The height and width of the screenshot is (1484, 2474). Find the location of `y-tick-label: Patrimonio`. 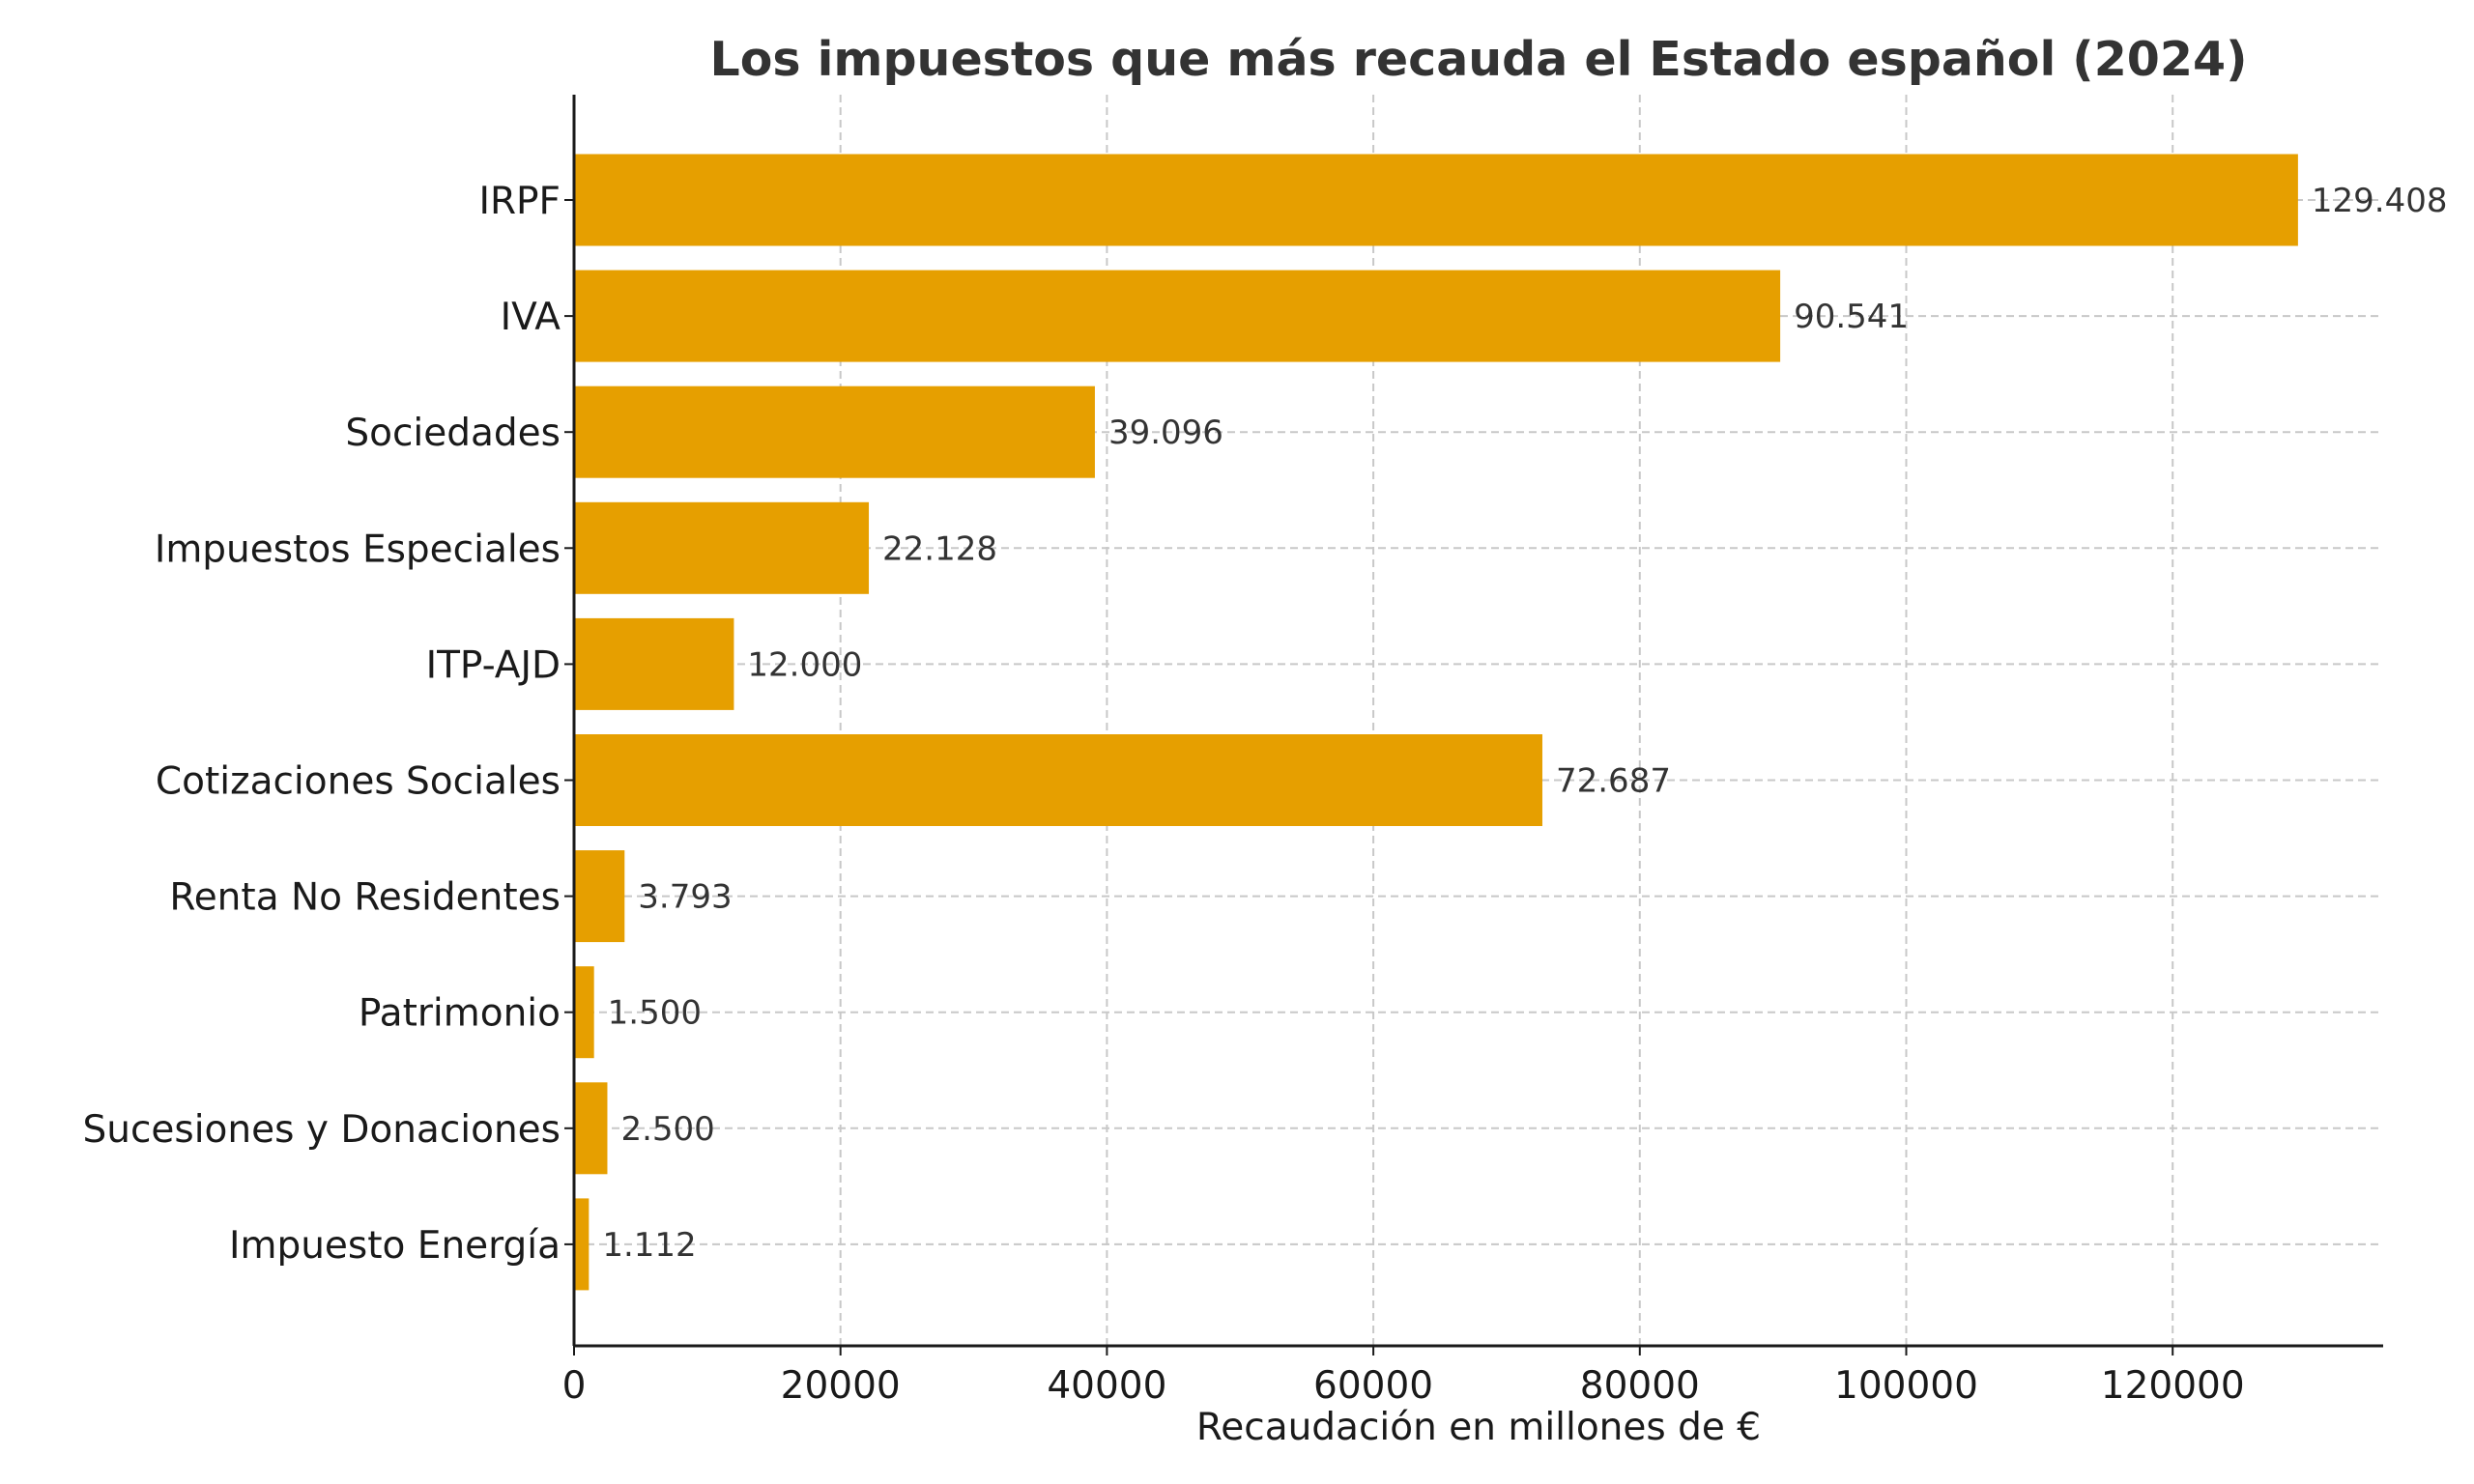

y-tick-label: Patrimonio is located at coordinates (460, 1014).